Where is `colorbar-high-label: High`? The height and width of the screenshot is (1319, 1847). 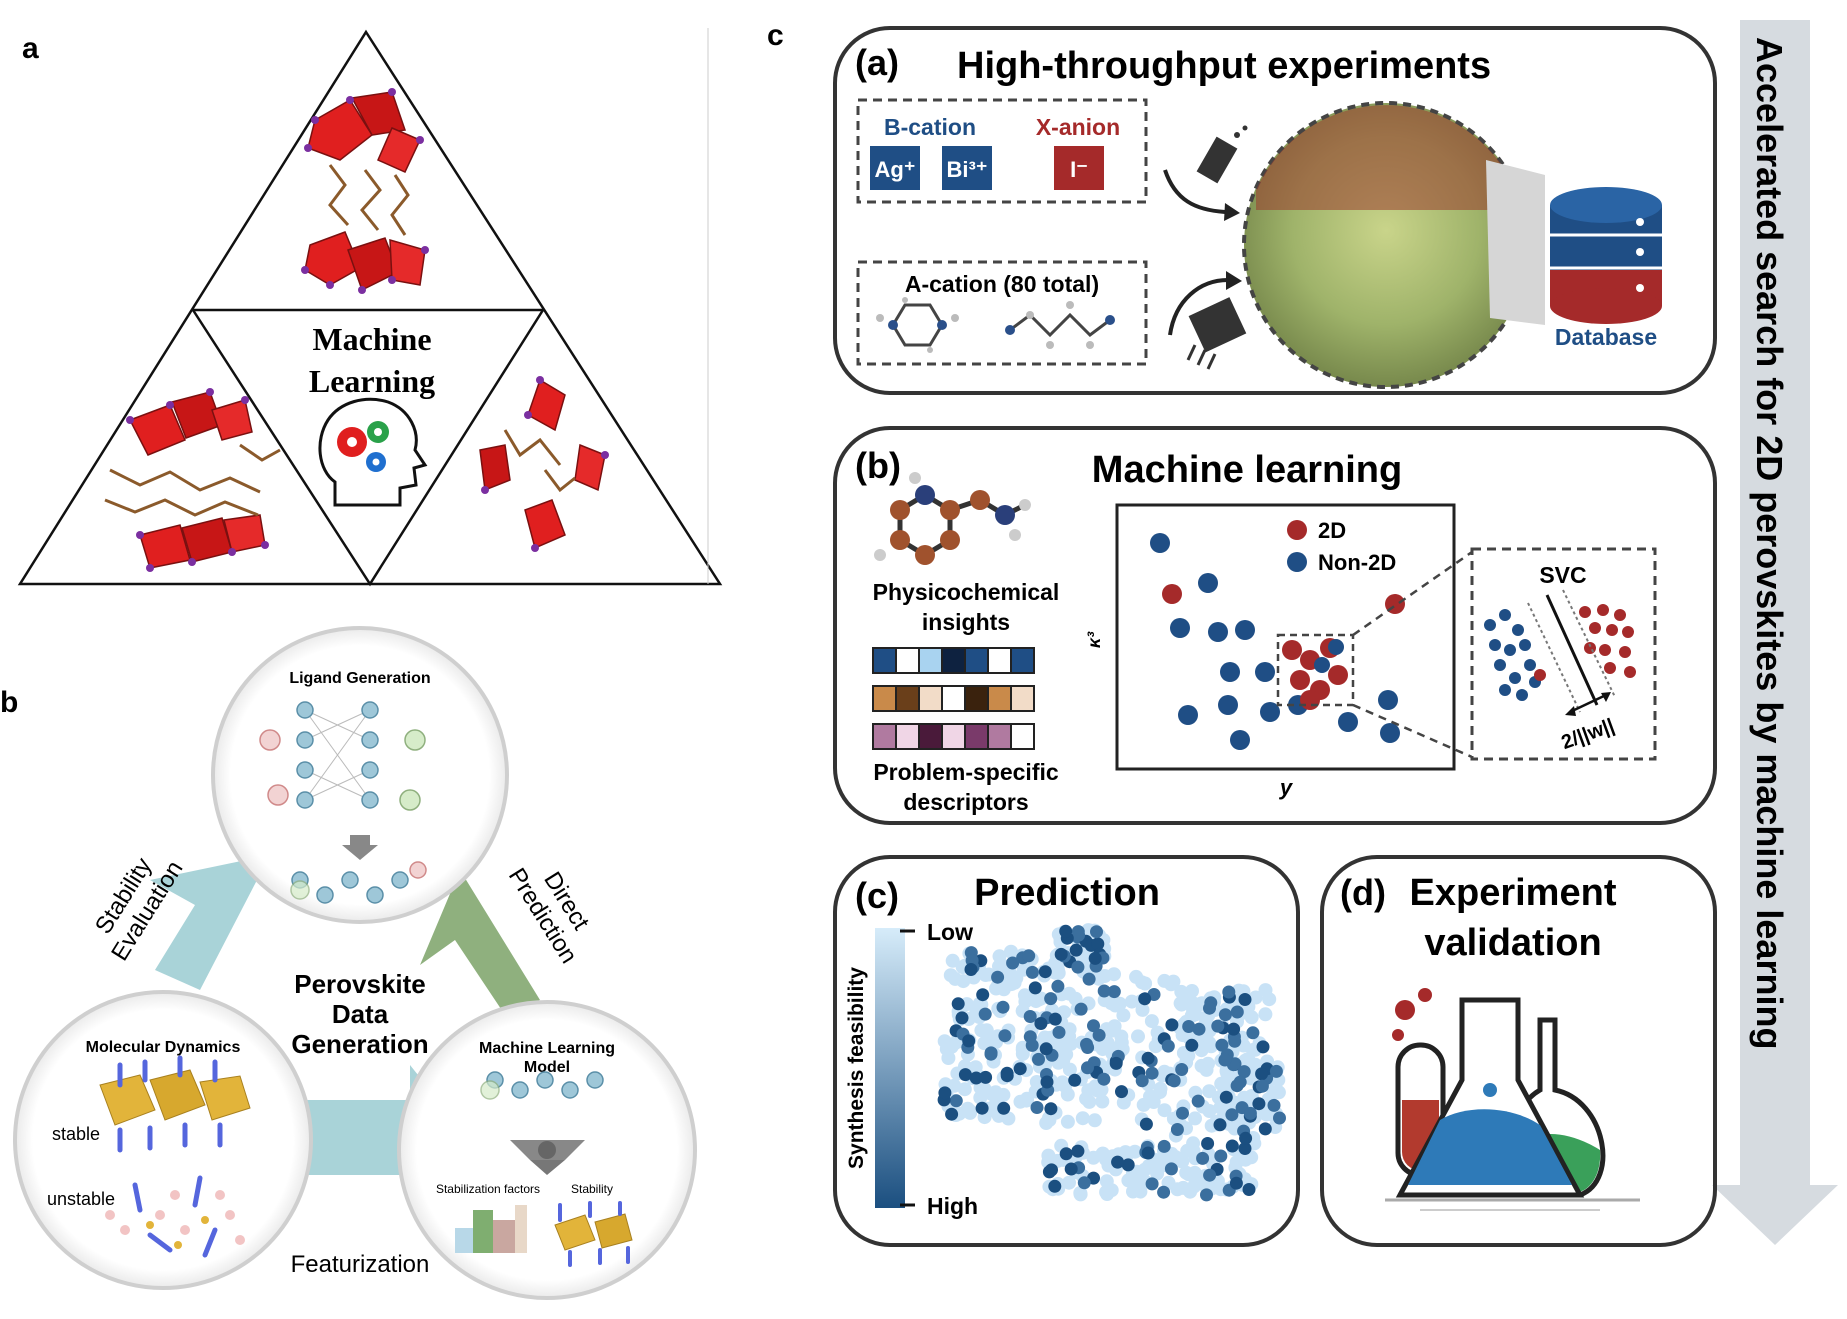 colorbar-high-label: High is located at coordinates (952, 1206).